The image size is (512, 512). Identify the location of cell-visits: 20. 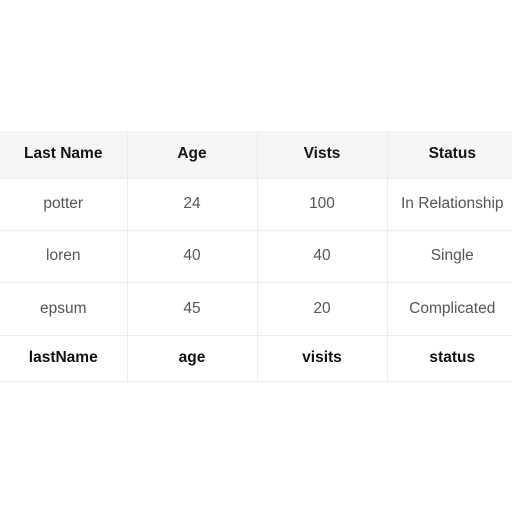
(322, 308).